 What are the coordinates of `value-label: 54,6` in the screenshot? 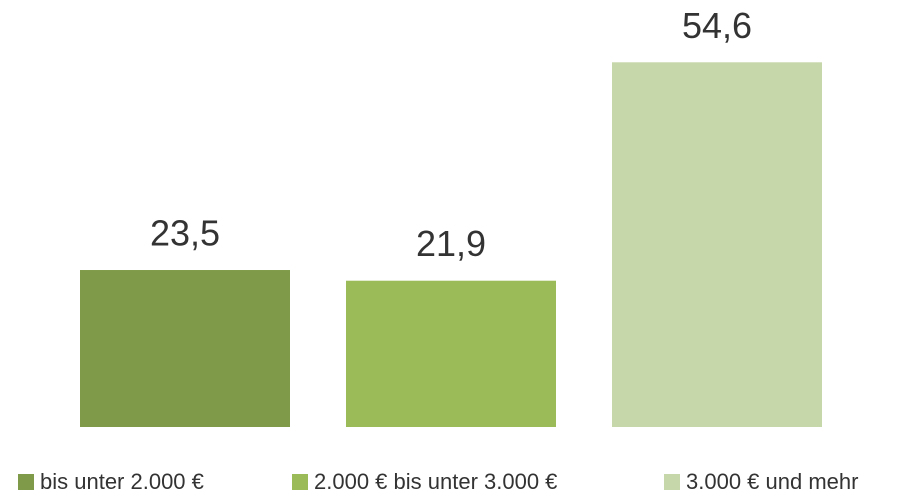 It's located at (717, 25).